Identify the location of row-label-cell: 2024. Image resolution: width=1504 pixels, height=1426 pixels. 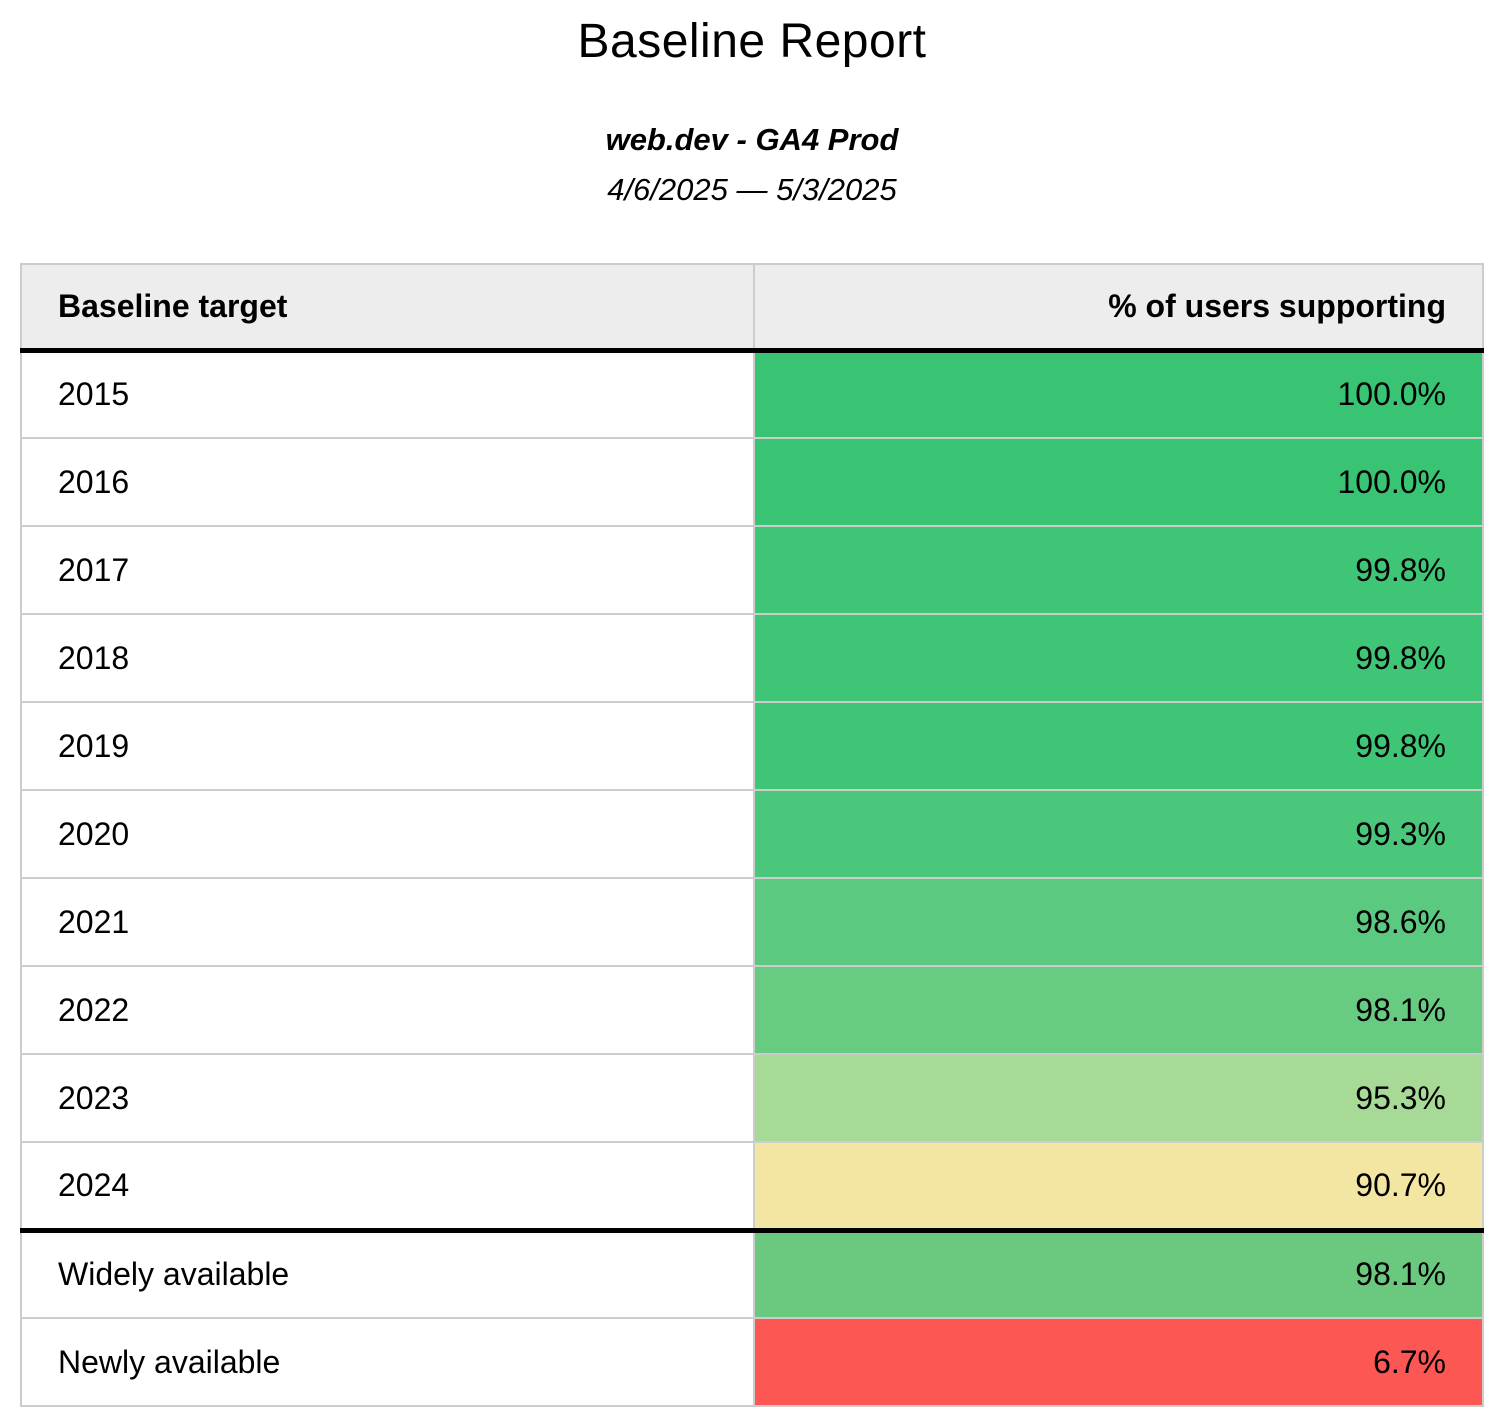
(387, 1187).